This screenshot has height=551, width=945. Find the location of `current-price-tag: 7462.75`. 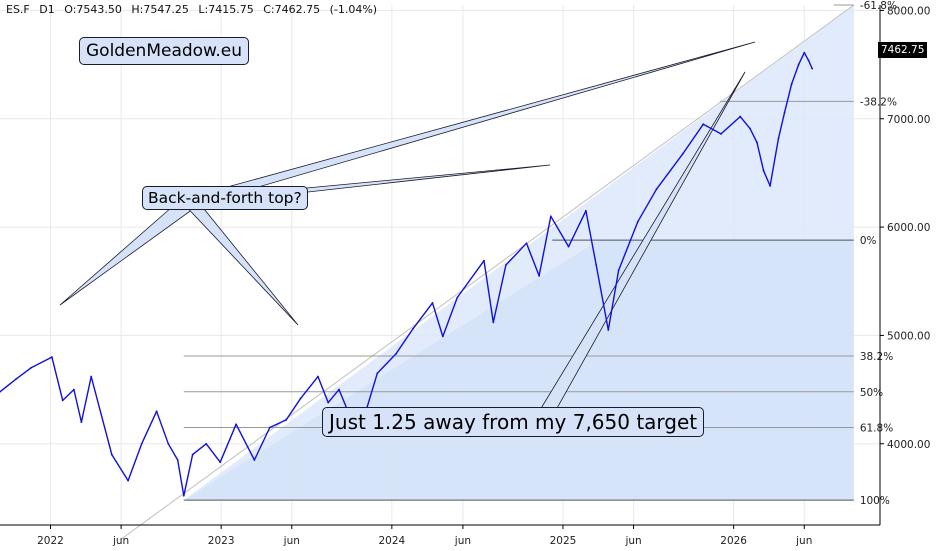

current-price-tag: 7462.75 is located at coordinates (903, 50).